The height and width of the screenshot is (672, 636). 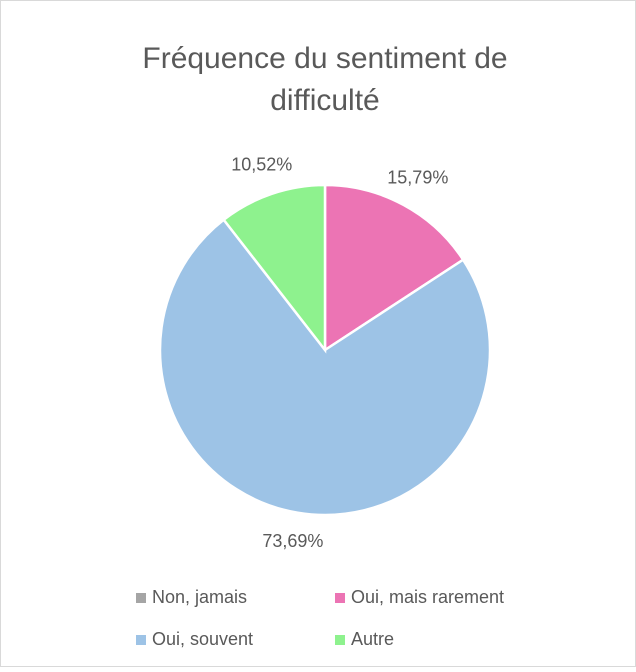 What do you see at coordinates (372, 639) in the screenshot?
I see `legend-label: Autre` at bounding box center [372, 639].